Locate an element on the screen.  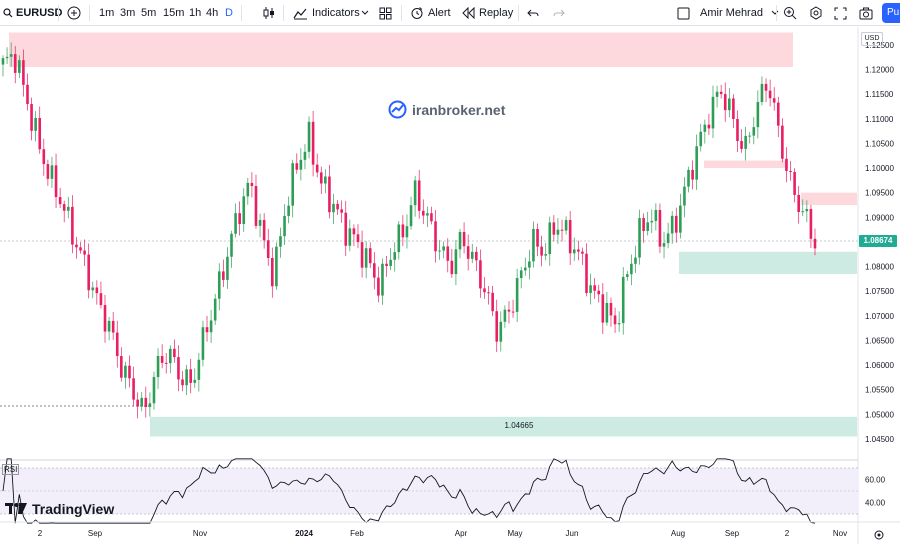
user-menu: Amir Mehrad is located at coordinates (739, 13).